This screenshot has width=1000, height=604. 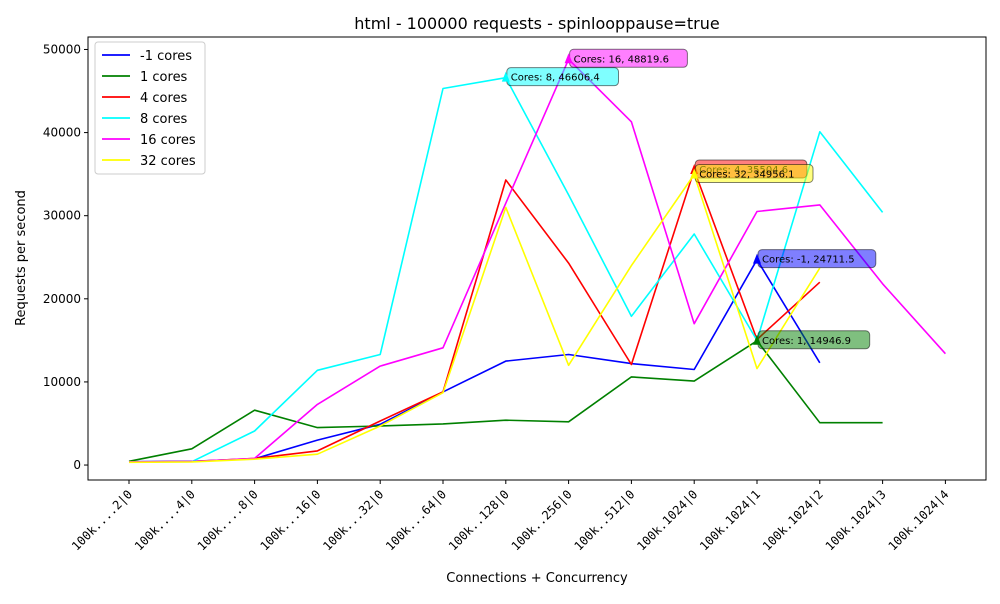 I want to click on x-tick-label: 100k...16|0, so click(x=290, y=520).